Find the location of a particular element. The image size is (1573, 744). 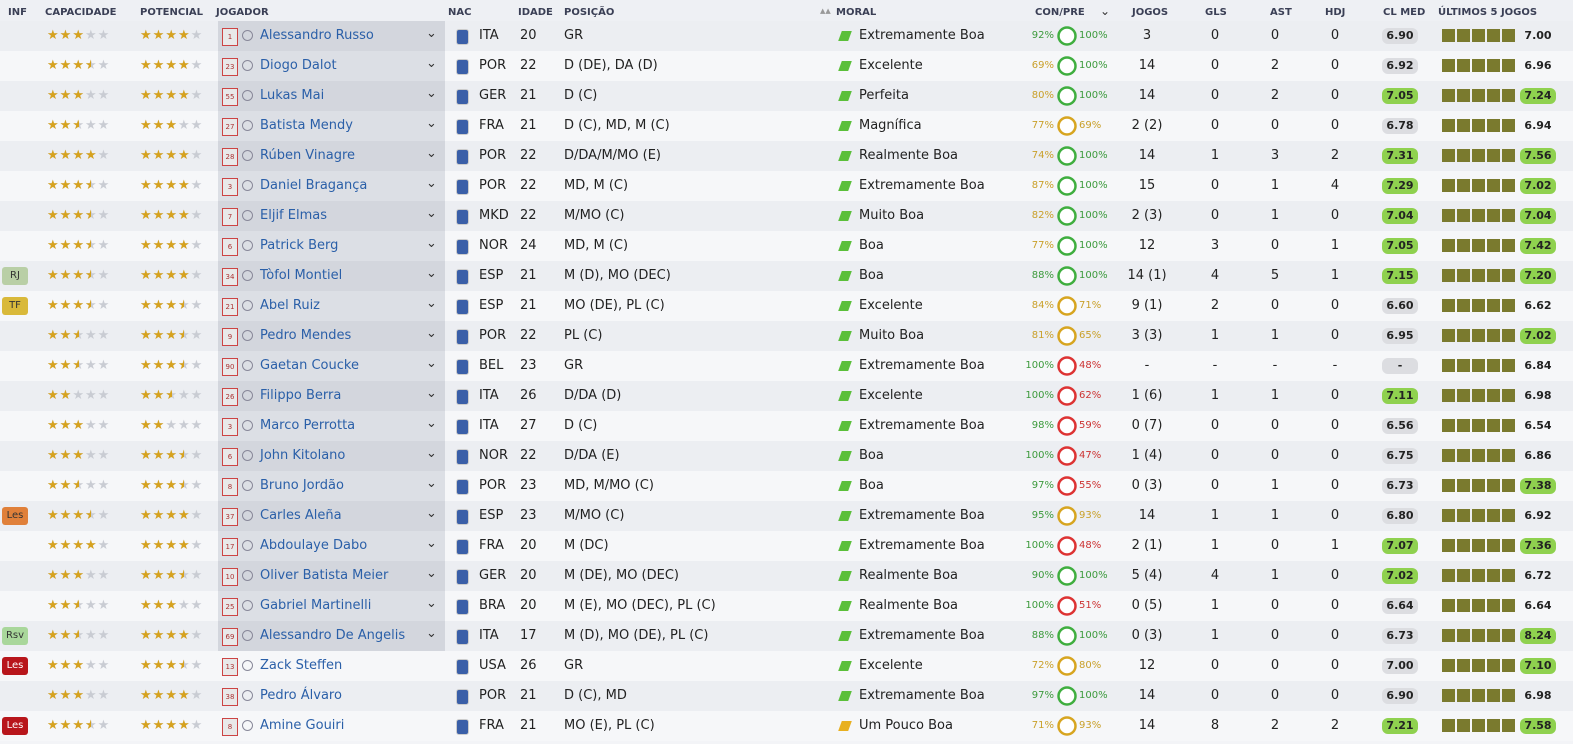

column-header: CAPACIDADE is located at coordinates (81, 12).